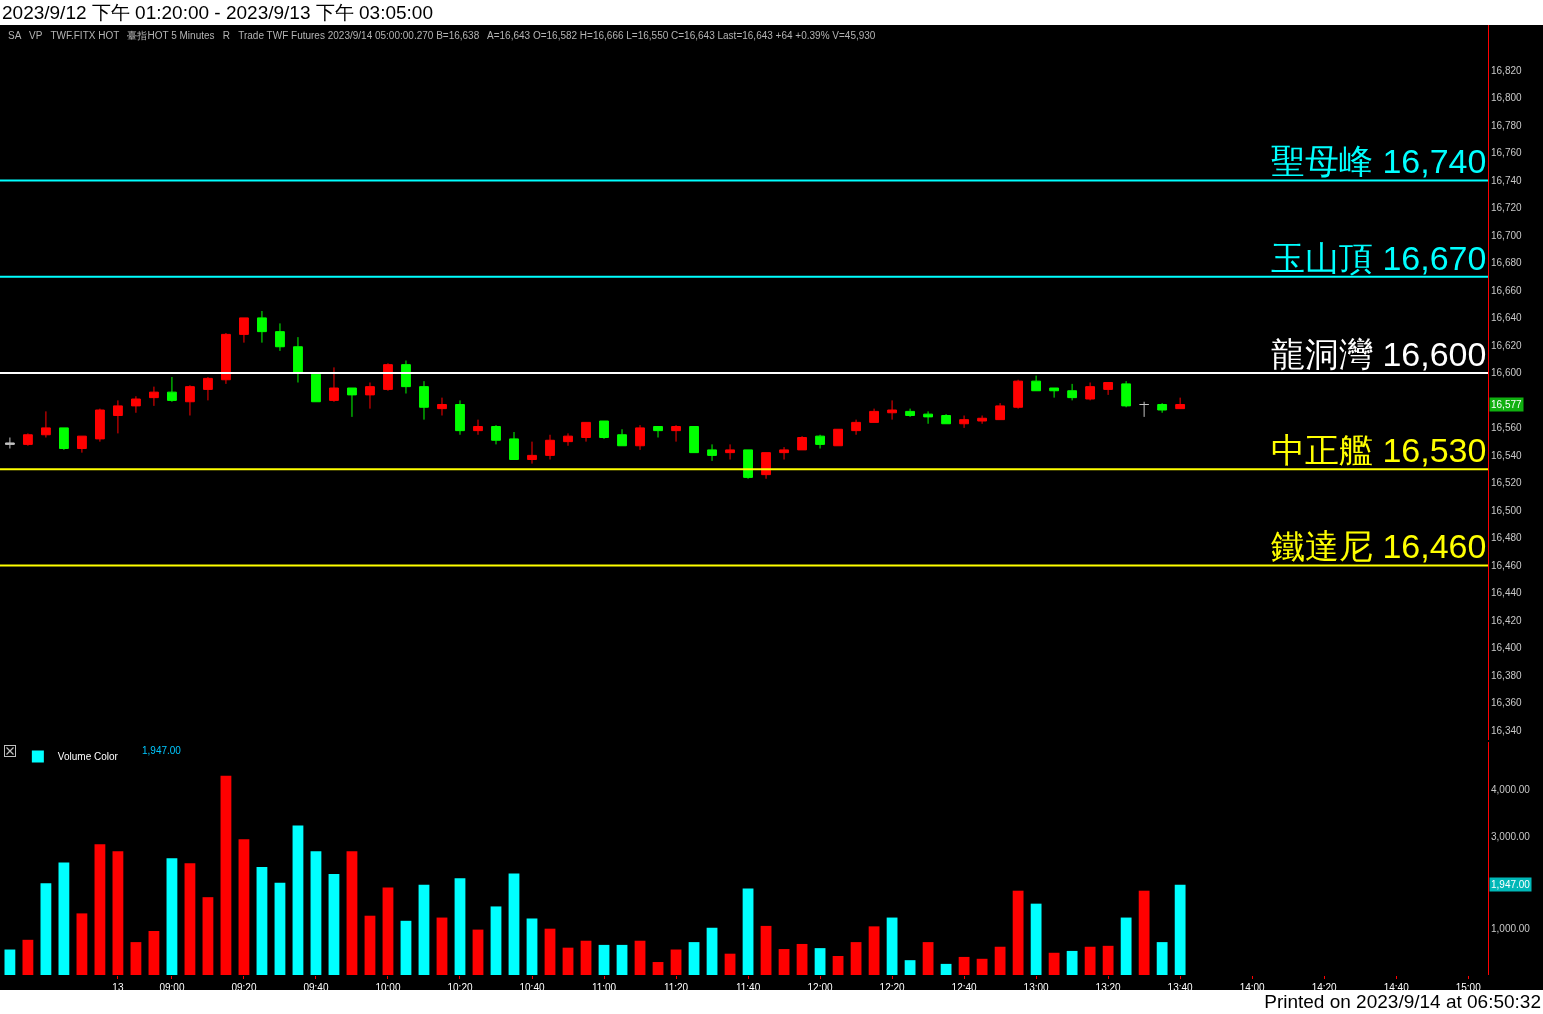 This screenshot has width=1543, height=1014. What do you see at coordinates (1507, 235) in the screenshot?
I see `y-tick-label: 16,700` at bounding box center [1507, 235].